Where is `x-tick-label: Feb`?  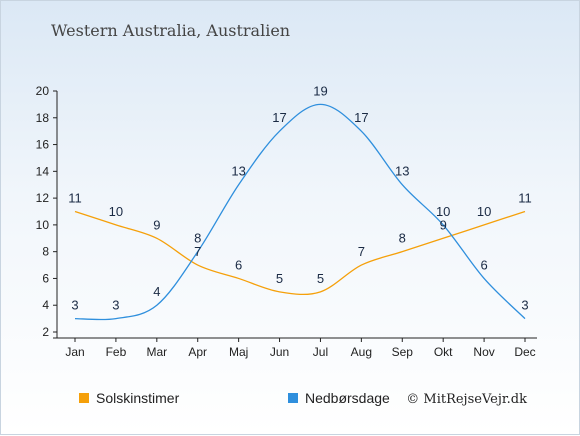 x-tick-label: Feb is located at coordinates (116, 352).